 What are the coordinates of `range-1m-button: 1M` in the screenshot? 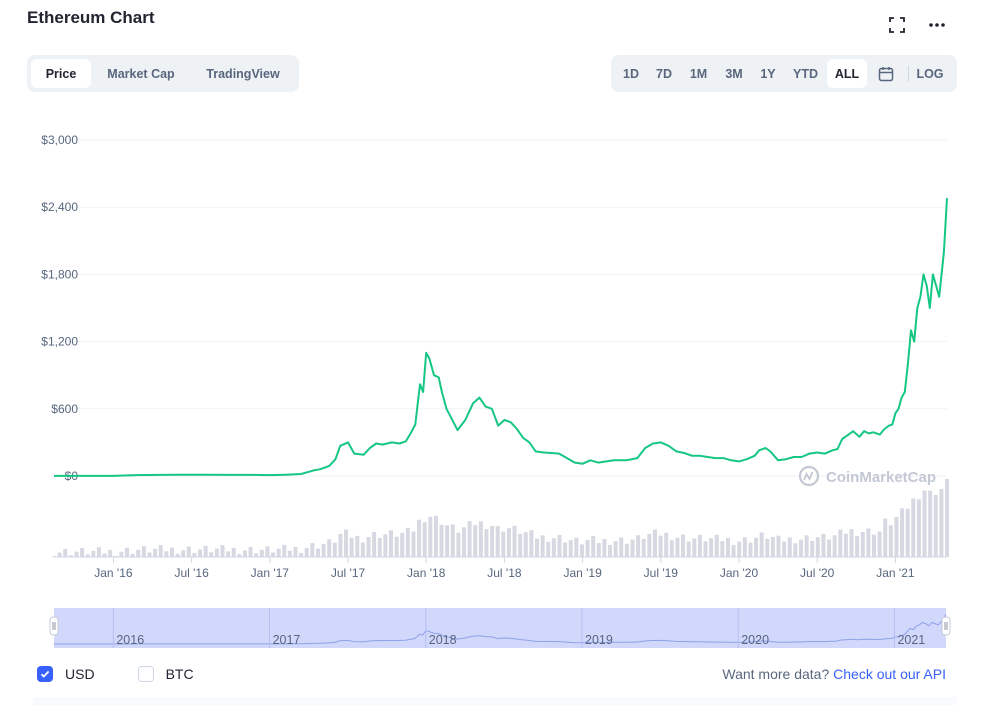 It's located at (698, 73).